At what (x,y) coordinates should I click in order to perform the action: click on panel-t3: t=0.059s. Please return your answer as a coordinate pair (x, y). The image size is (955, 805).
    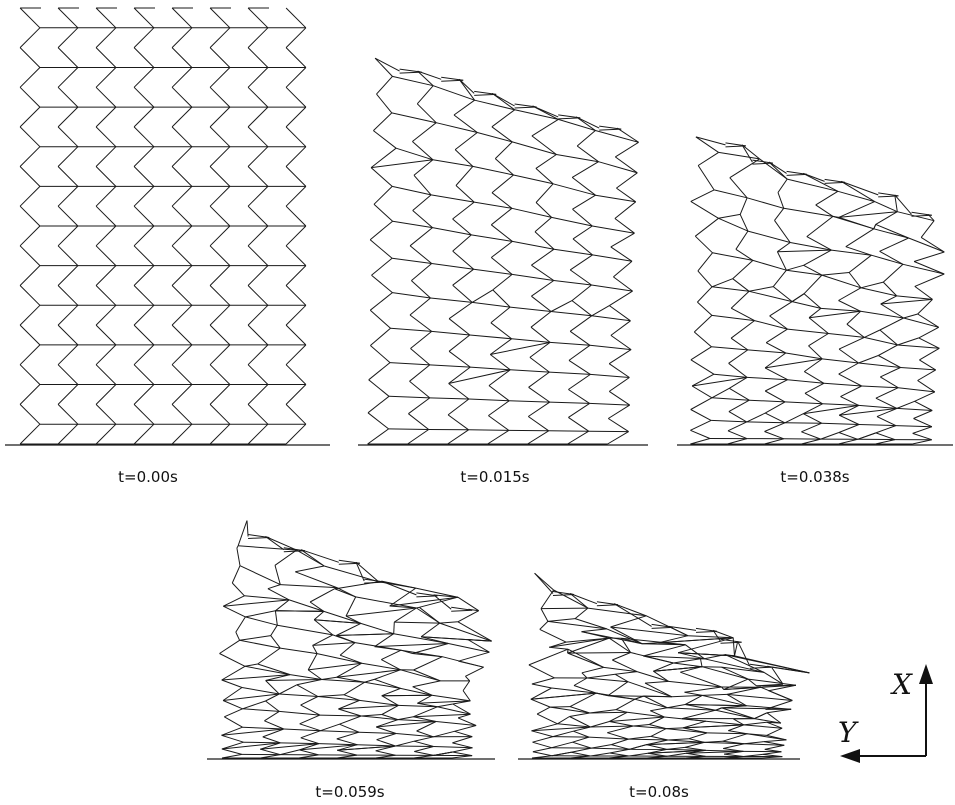
    Looking at the image, I should click on (351, 660).